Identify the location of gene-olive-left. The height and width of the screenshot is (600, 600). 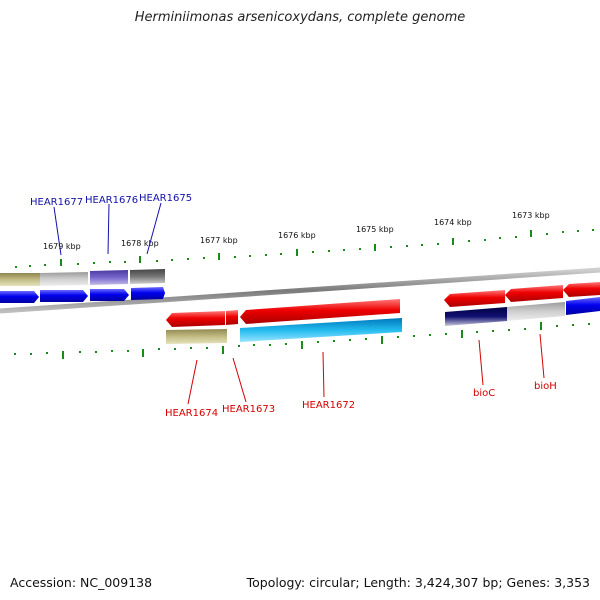
(20, 279).